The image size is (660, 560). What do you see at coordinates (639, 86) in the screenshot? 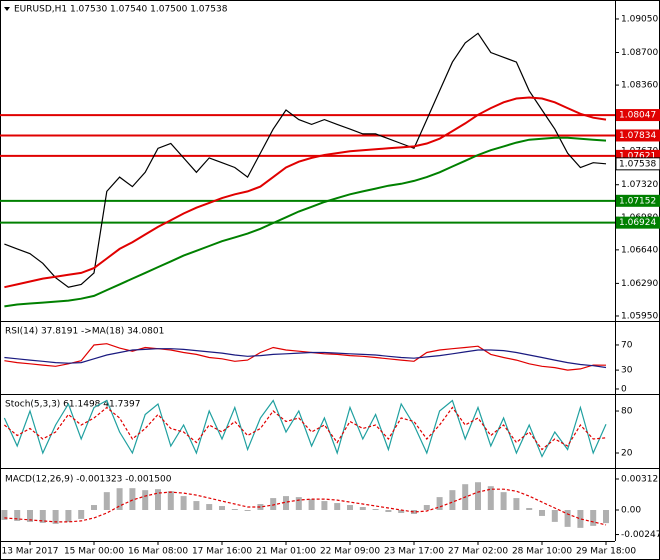
I see `y-tick-label: 1.08360` at bounding box center [639, 86].